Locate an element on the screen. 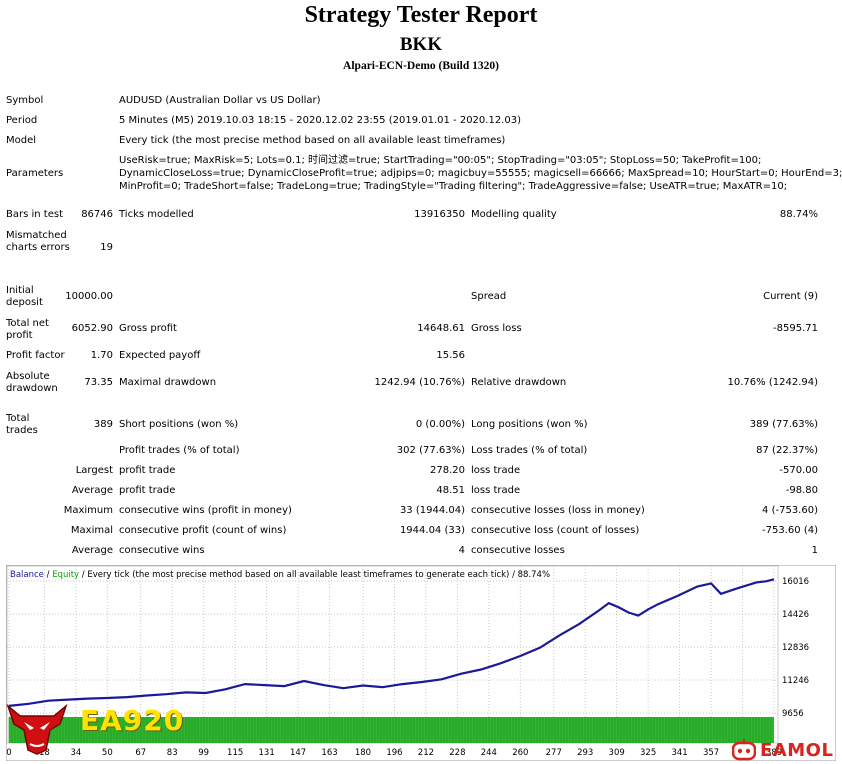 This screenshot has width=842, height=764. volume-strip is located at coordinates (391, 730).